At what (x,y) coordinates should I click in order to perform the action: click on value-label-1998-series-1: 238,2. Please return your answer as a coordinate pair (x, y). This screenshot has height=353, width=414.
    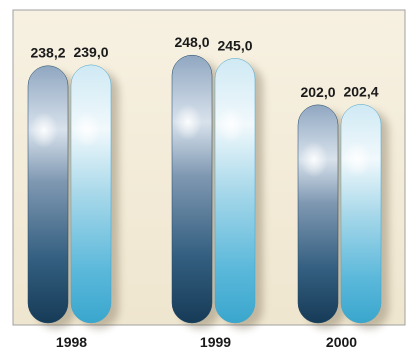
    Looking at the image, I should click on (47, 53).